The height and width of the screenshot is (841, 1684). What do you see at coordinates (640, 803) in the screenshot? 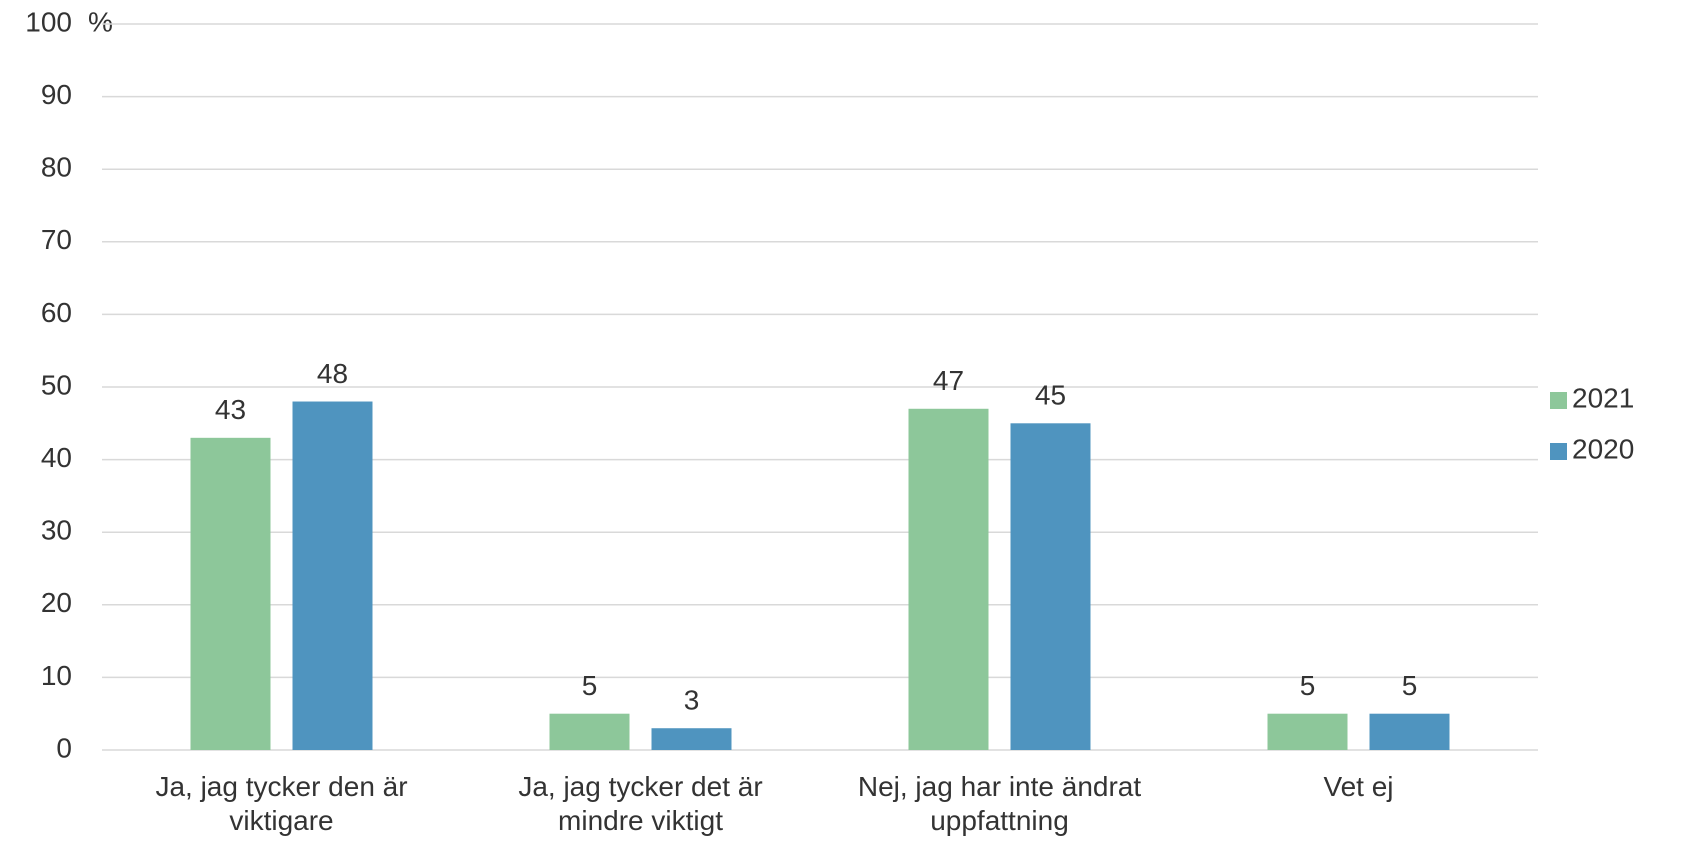
I see `x-tick-label: Ja, jag tycker det är mindre viktigt` at bounding box center [640, 803].